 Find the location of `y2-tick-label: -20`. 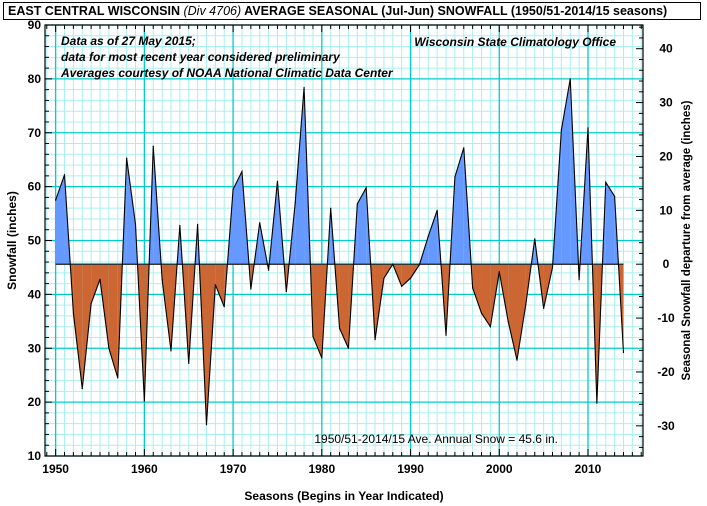

y2-tick-label: -20 is located at coordinates (666, 372).